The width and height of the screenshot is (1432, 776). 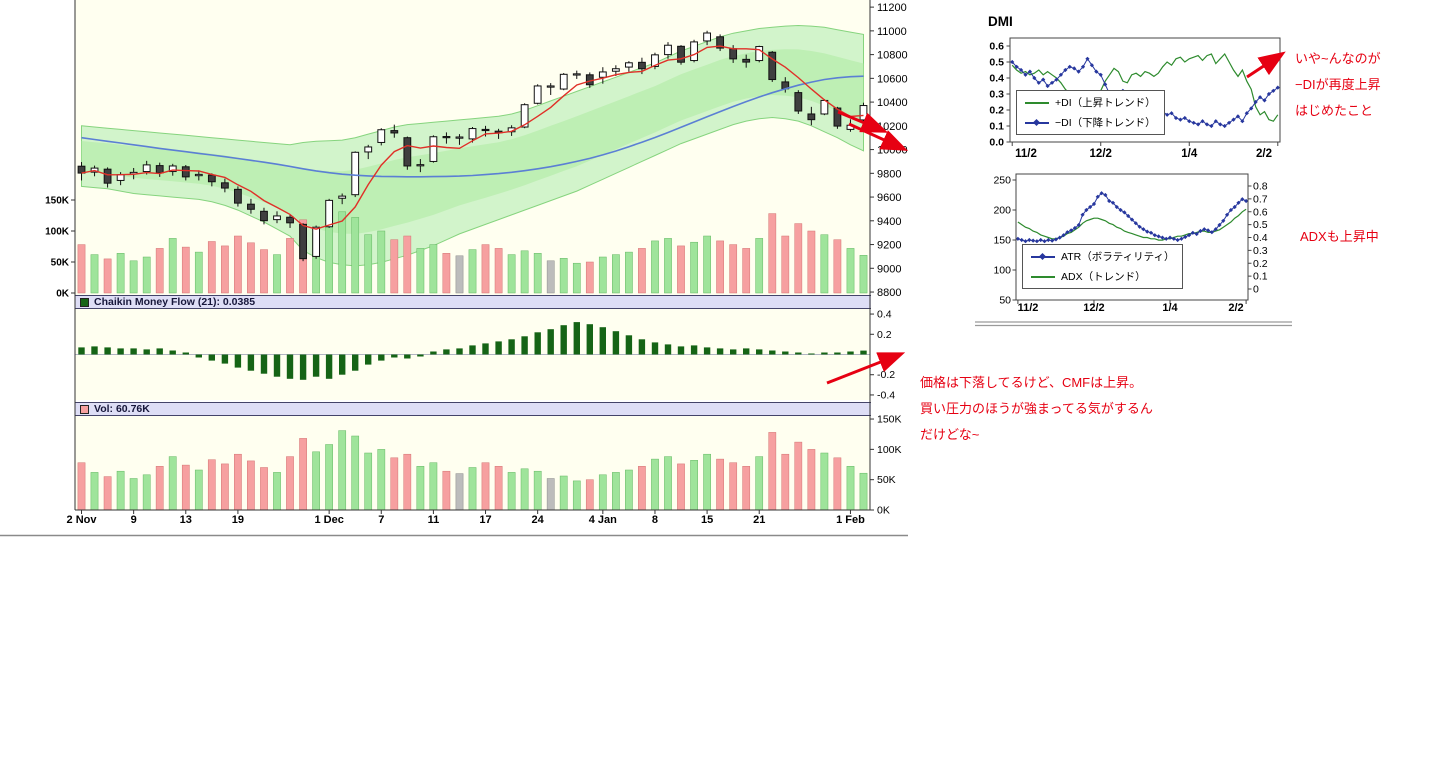 What do you see at coordinates (1118, 257) in the screenshot?
I see `atr-label: ATR（ボラティリティ）` at bounding box center [1118, 257].